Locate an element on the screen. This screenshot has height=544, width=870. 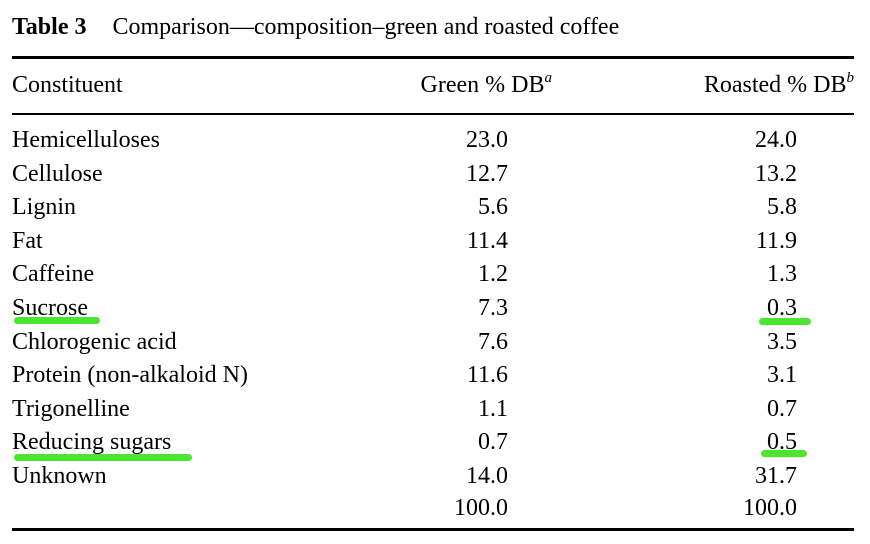
cell-green: 7.6 is located at coordinates (493, 342).